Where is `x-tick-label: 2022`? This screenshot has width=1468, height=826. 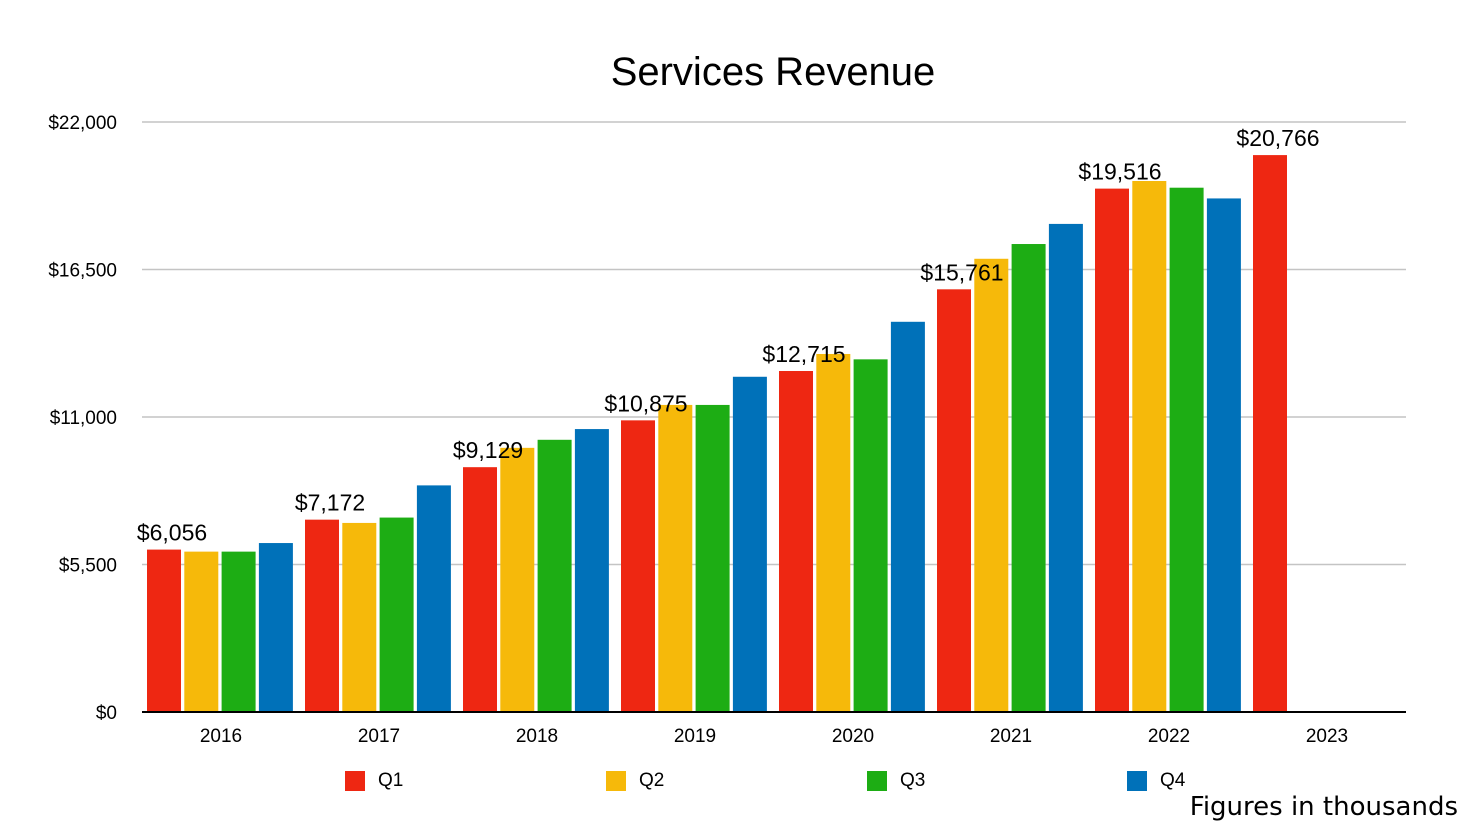 x-tick-label: 2022 is located at coordinates (1169, 736).